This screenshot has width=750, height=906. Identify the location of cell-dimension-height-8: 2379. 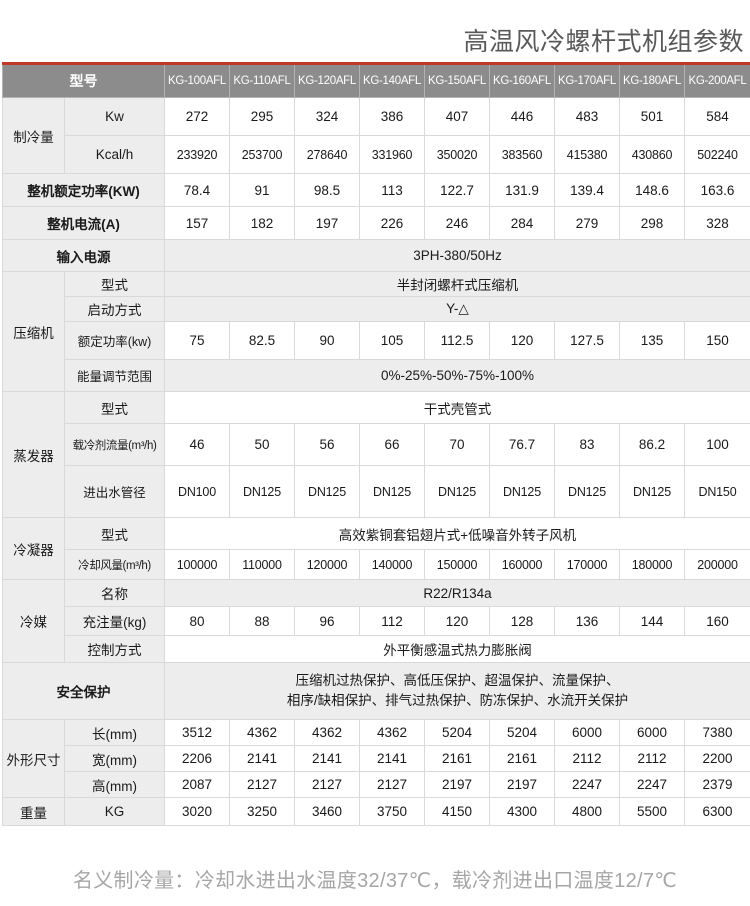
(717, 784).